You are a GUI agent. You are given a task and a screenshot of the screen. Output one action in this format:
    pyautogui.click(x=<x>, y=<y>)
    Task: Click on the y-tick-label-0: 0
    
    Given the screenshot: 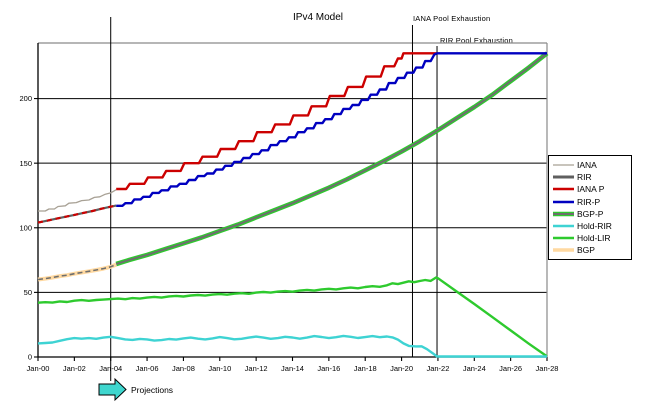 What is the action you would take?
    pyautogui.click(x=30, y=357)
    